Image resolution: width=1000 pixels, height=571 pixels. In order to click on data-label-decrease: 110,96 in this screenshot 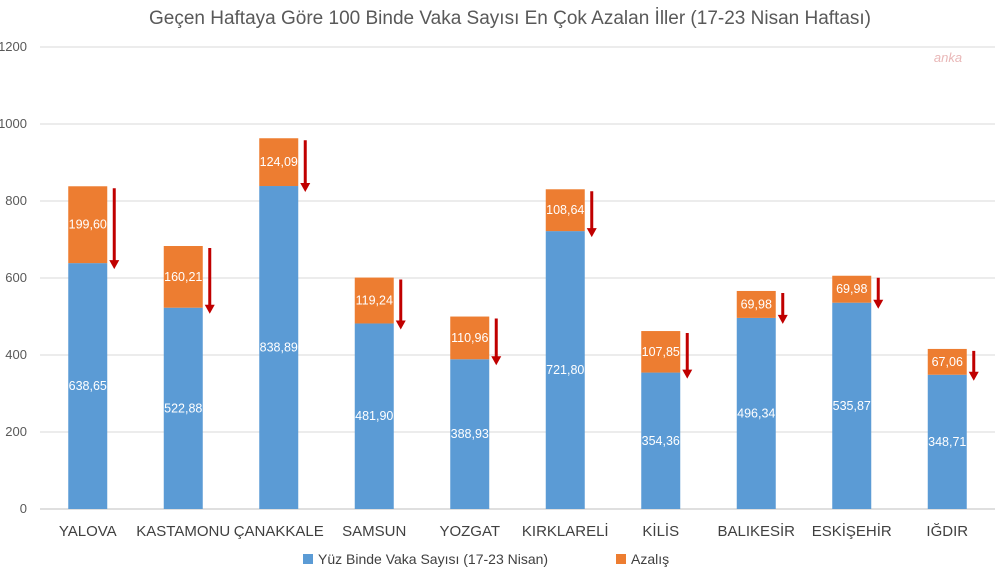, I will do `click(469, 338)`.